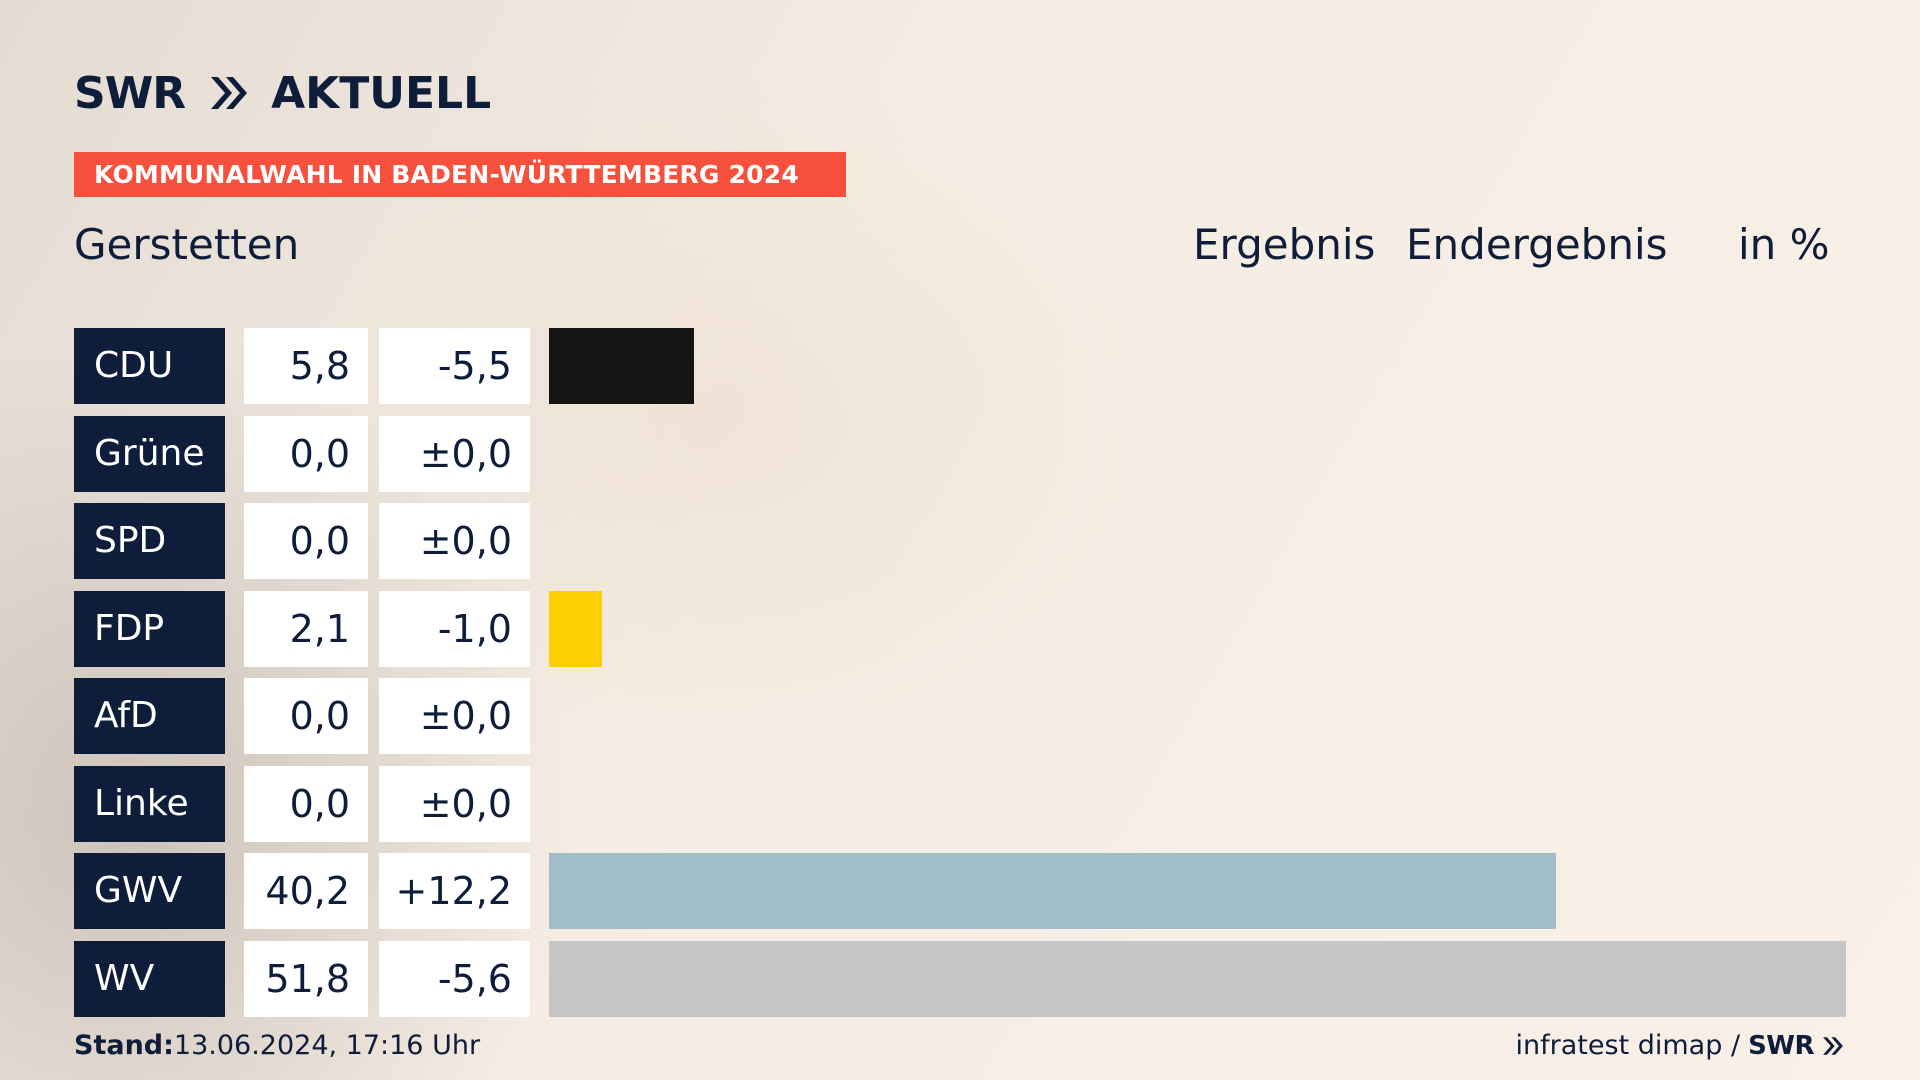 The height and width of the screenshot is (1080, 1920). What do you see at coordinates (454, 891) in the screenshot?
I see `change-value: +12,2` at bounding box center [454, 891].